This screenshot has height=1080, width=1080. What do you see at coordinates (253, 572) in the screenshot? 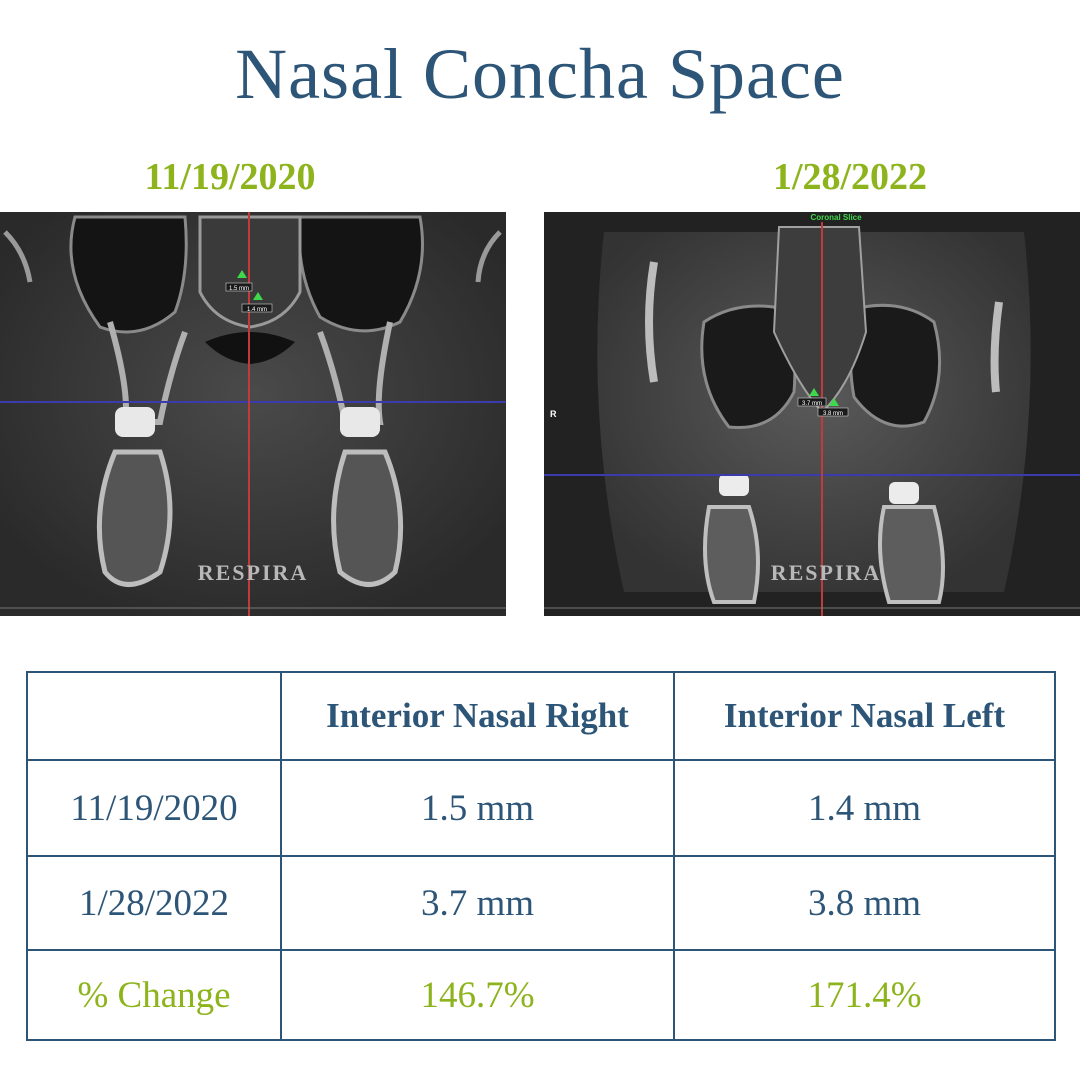
I see `watermark-left: RESPIRA` at bounding box center [253, 572].